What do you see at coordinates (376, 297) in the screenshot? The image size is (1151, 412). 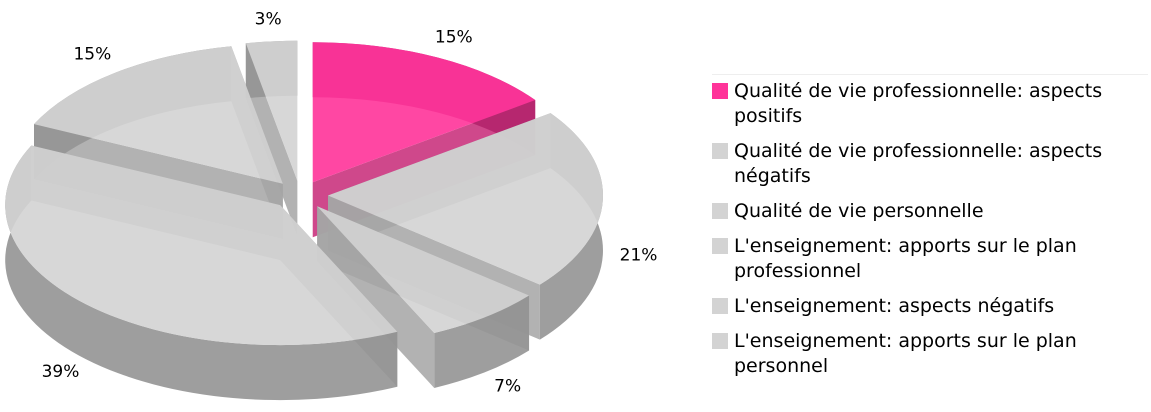 I see `slice-inner-wall` at bounding box center [376, 297].